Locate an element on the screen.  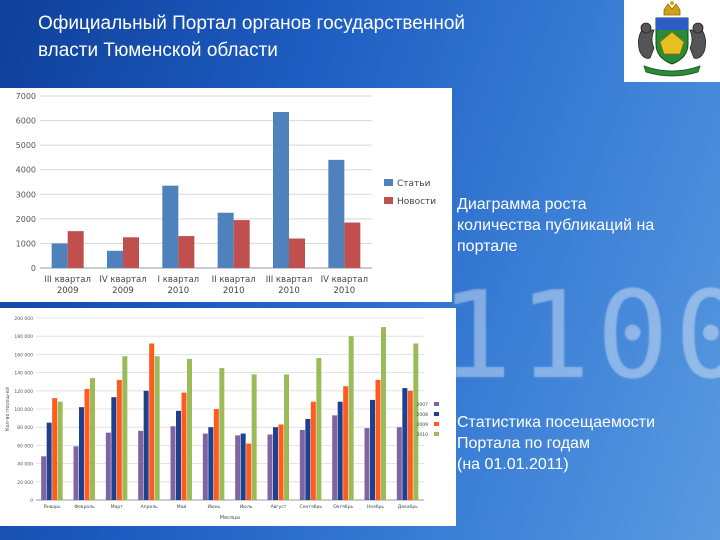
legend-label: 2007 is located at coordinates (423, 405).